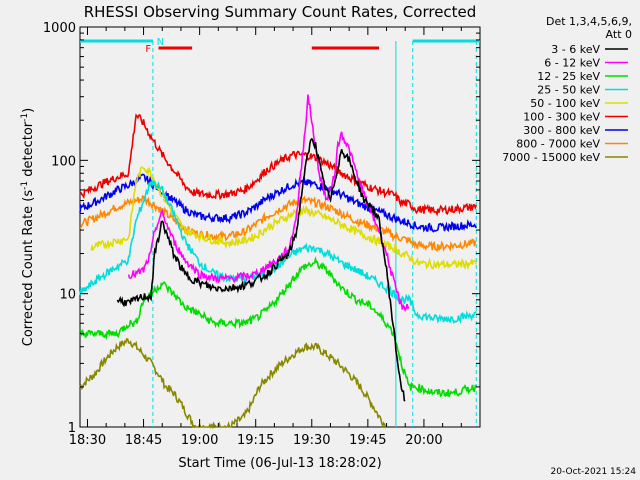 This screenshot has height=480, width=640. I want to click on x-tick-label: 19:30, so click(311, 440).